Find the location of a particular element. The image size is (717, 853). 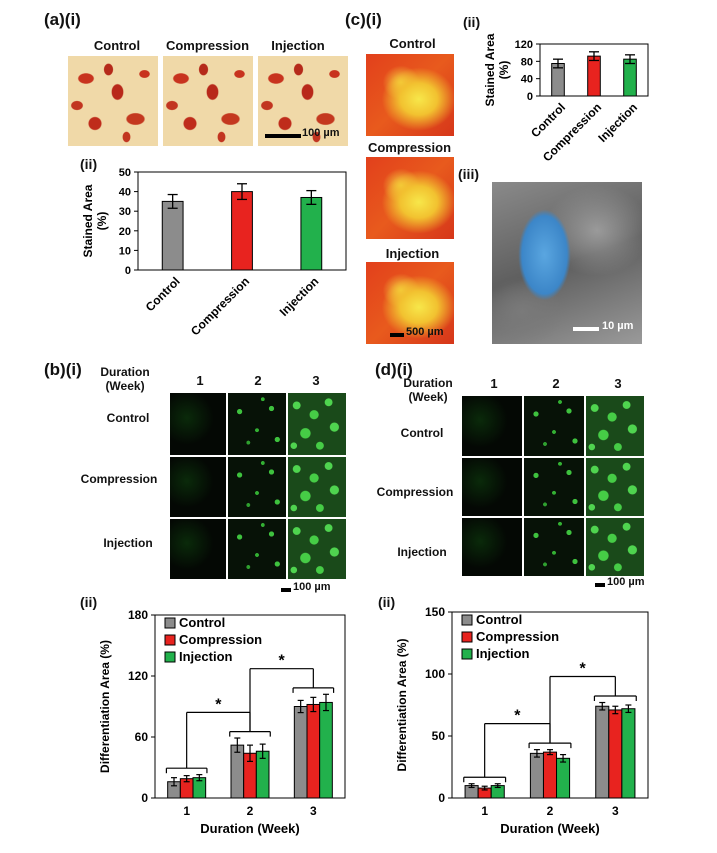

c-iii-scale-text: 10 µm is located at coordinates (618, 326).